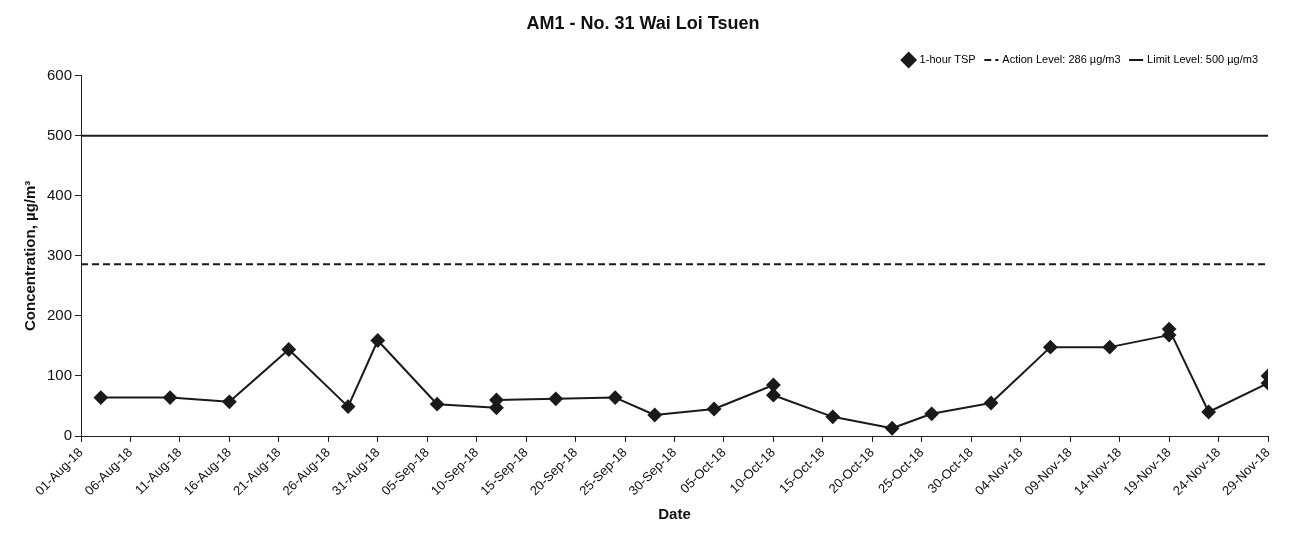 This screenshot has height=543, width=1311. Describe the element at coordinates (60, 375) in the screenshot. I see `y-tick-label: 100` at that location.